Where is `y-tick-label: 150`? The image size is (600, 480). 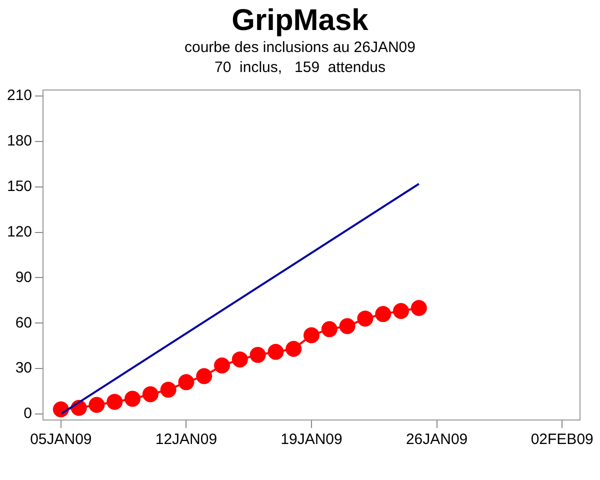 y-tick-label: 150 is located at coordinates (19, 187).